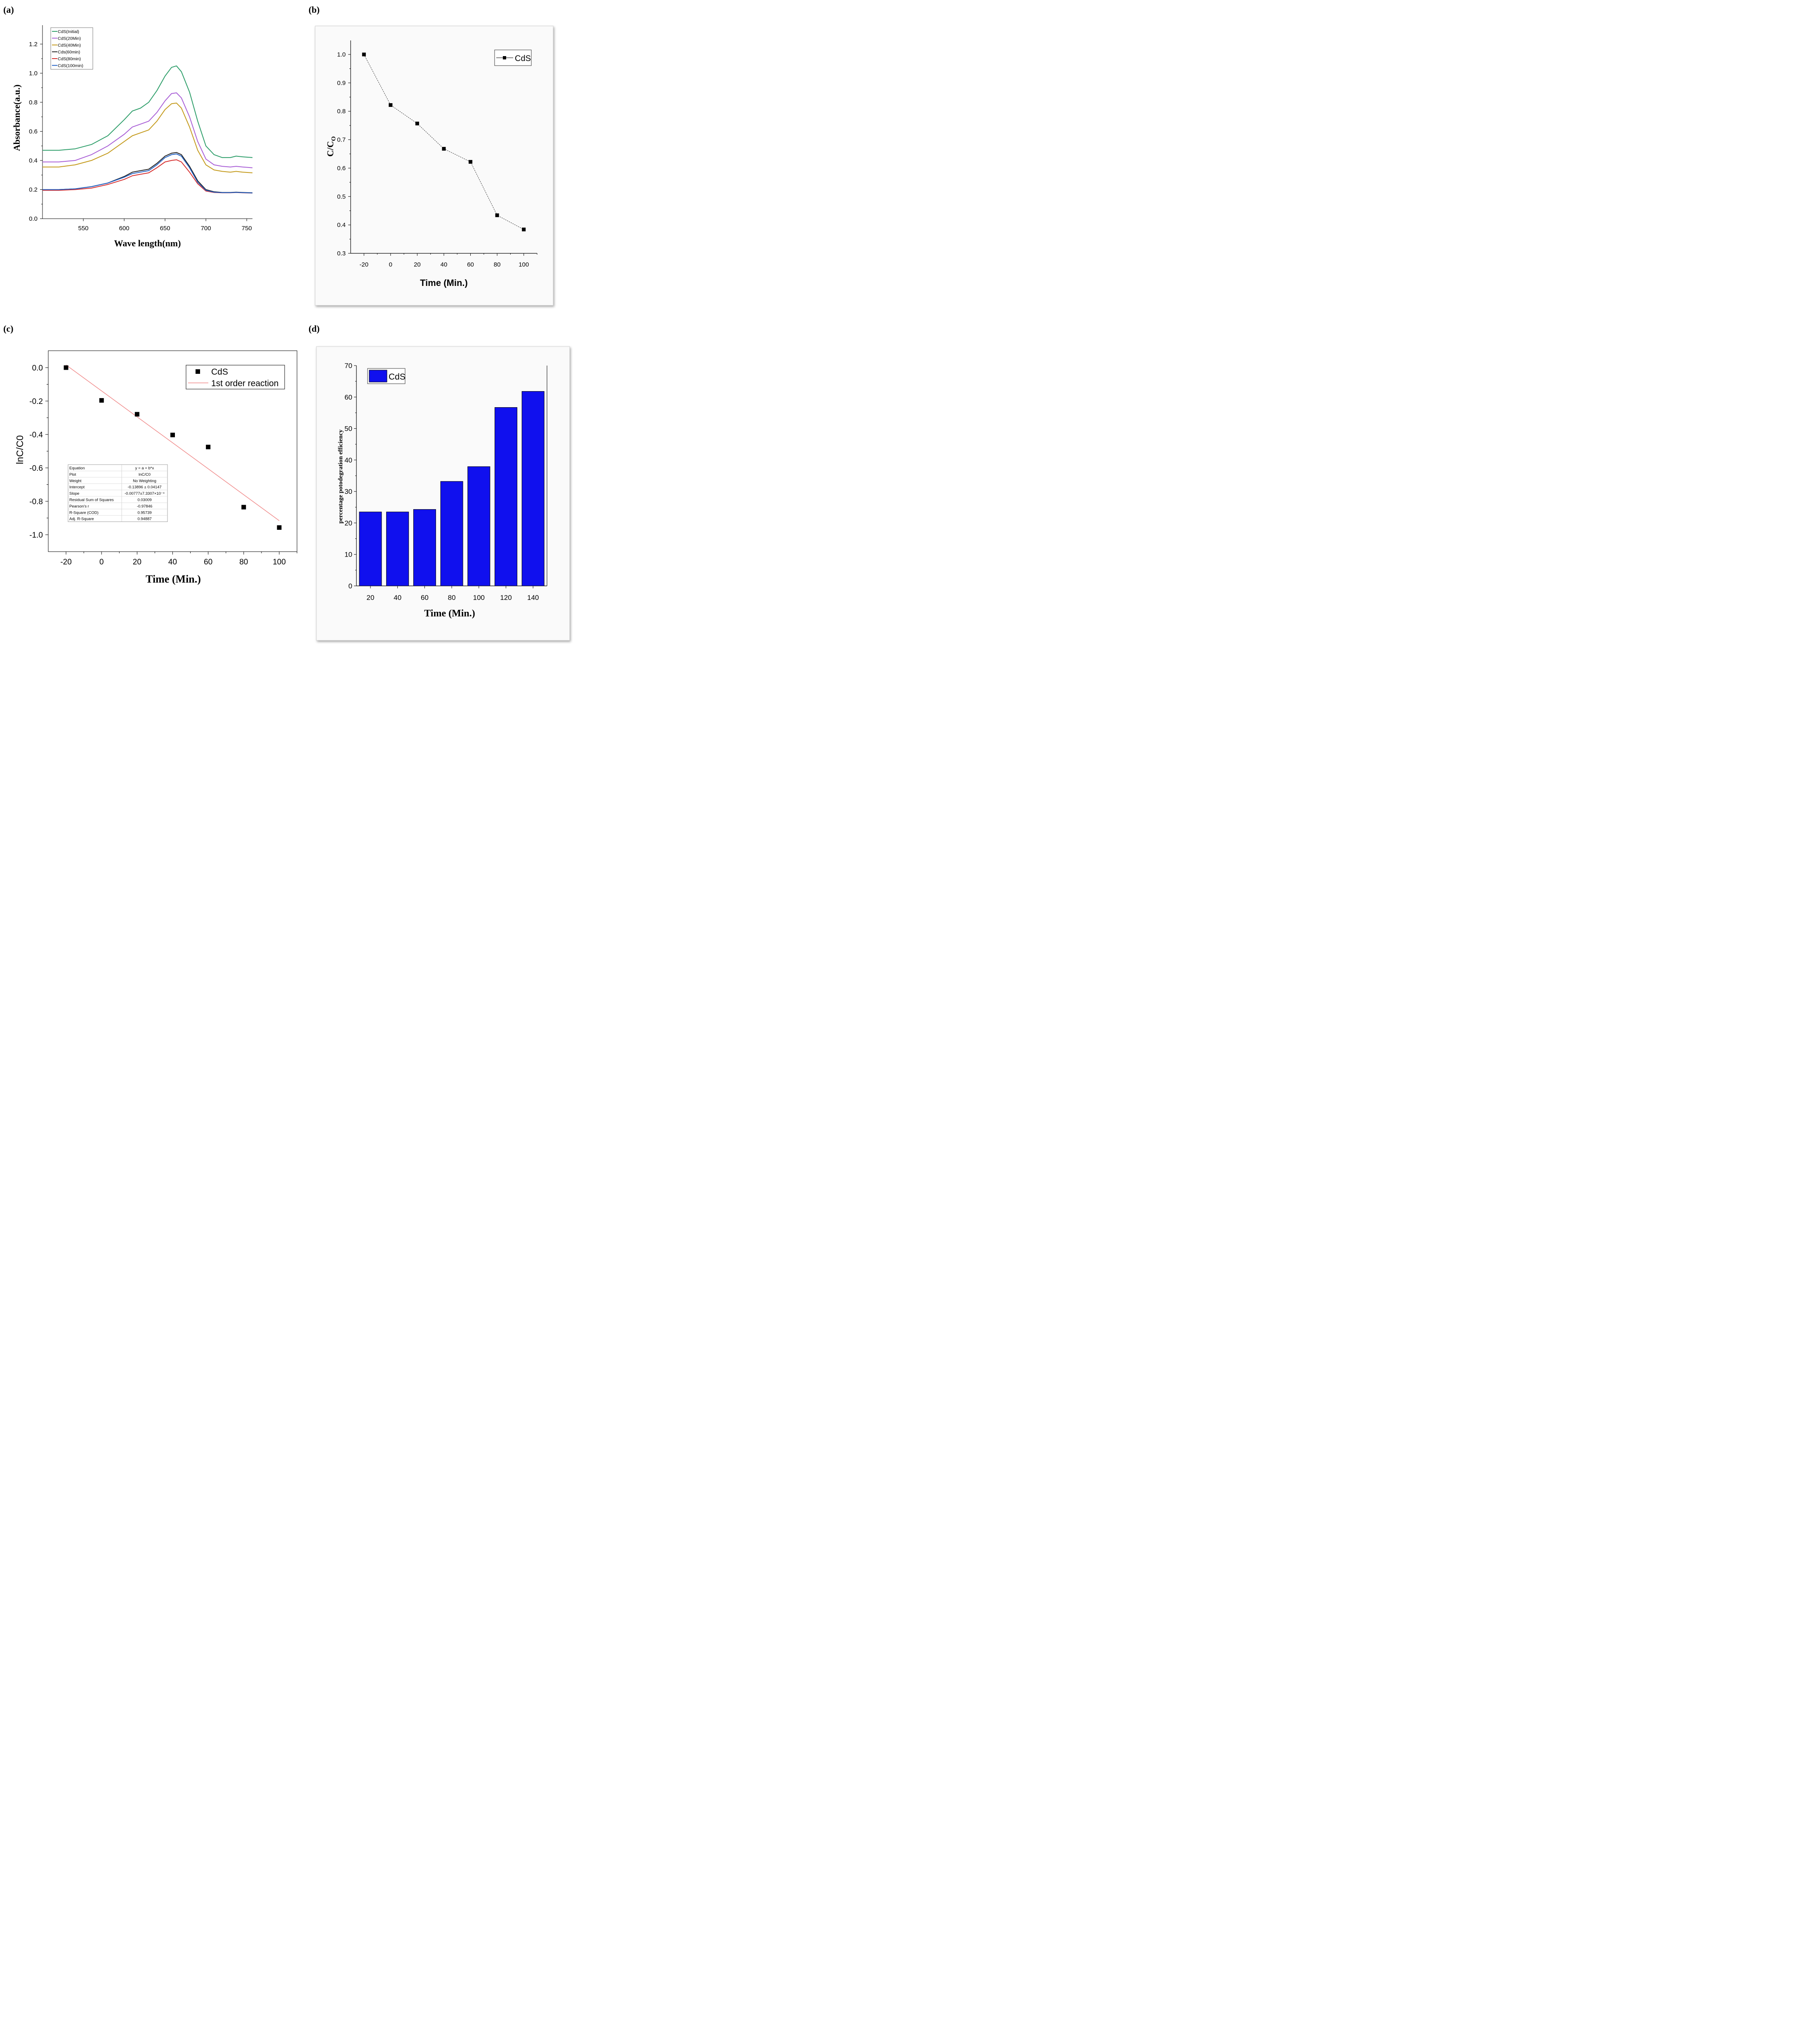  I want to click on c-fit-table-value: 0.03009, so click(144, 500).